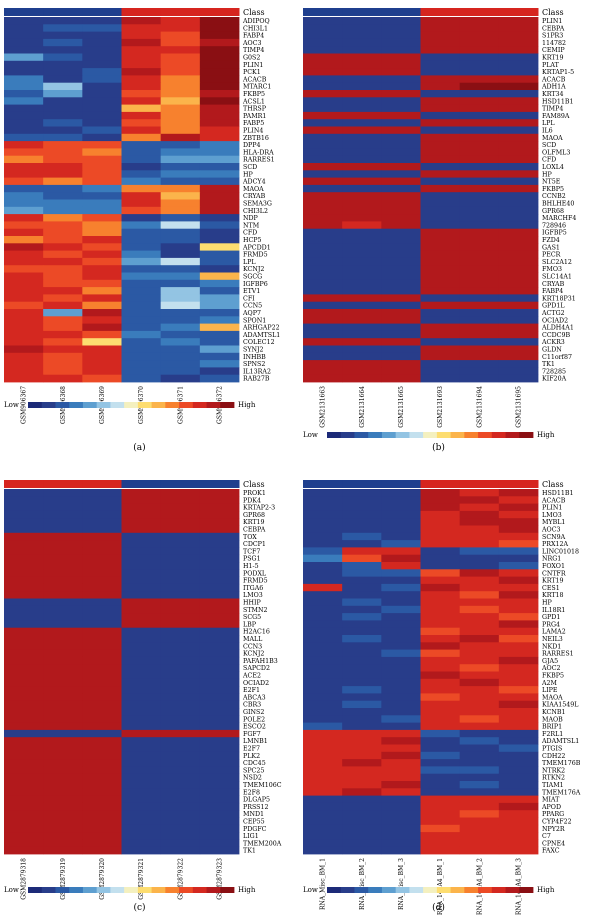  I want to click on gene-label: FKBP5, so click(553, 675).